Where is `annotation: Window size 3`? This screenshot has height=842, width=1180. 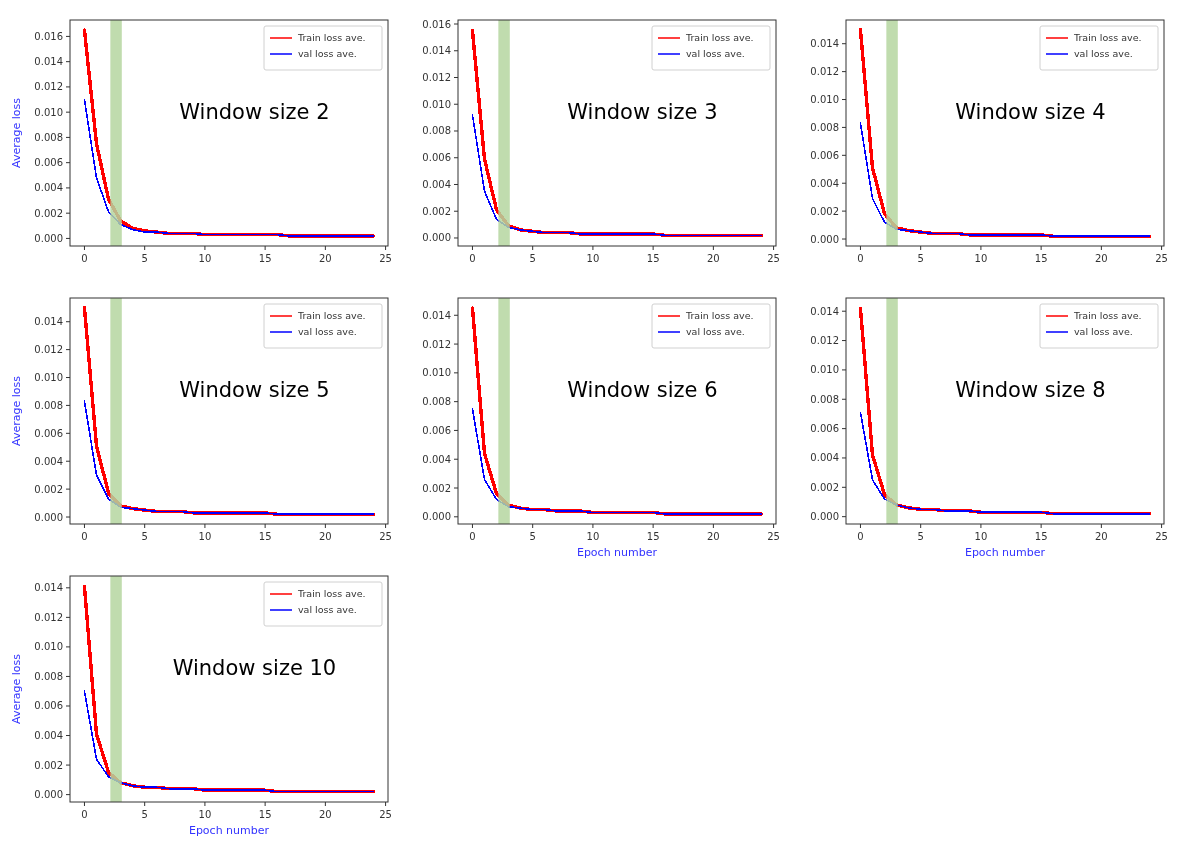
annotation: Window size 3 is located at coordinates (642, 112).